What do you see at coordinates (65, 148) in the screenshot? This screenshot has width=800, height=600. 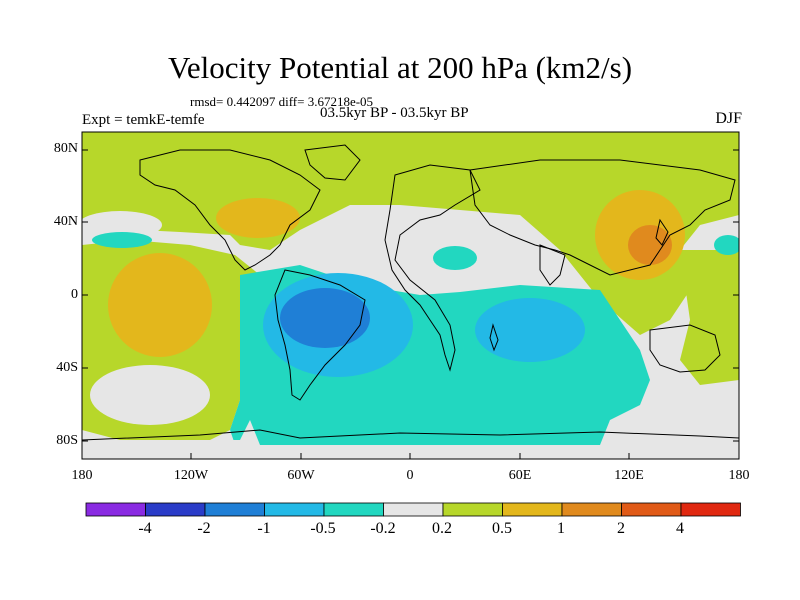 I see `ylabel-80n: 80N` at bounding box center [65, 148].